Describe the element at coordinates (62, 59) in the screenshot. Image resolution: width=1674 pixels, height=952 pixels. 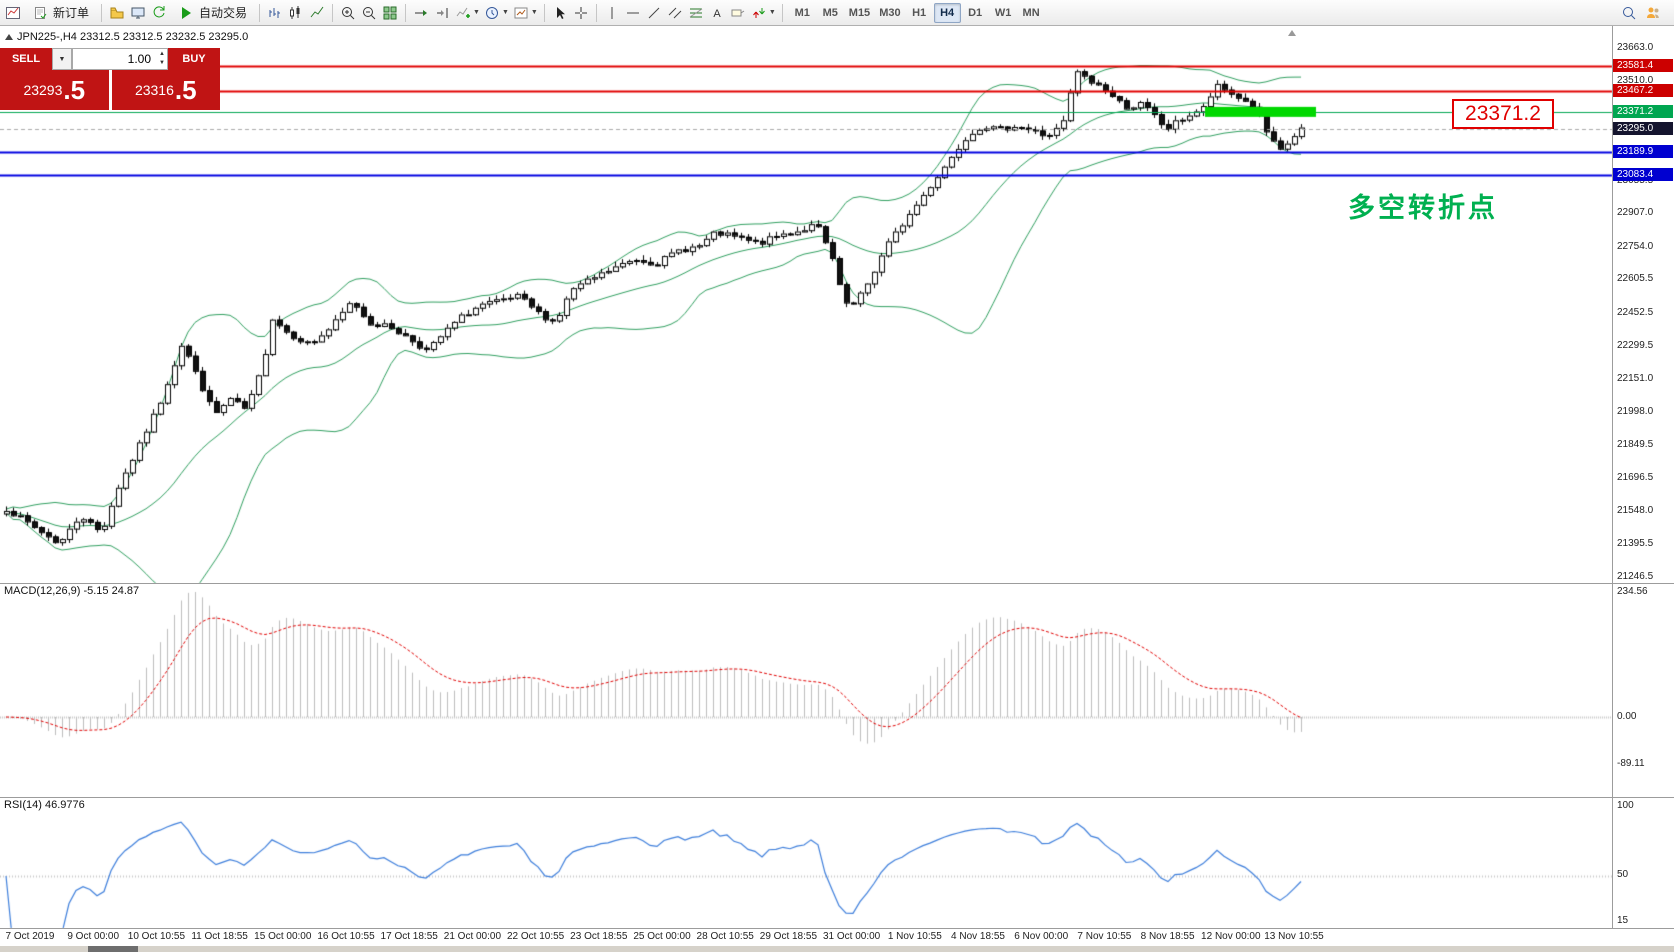
I see `trade-options-dropdown: ▼` at that location.